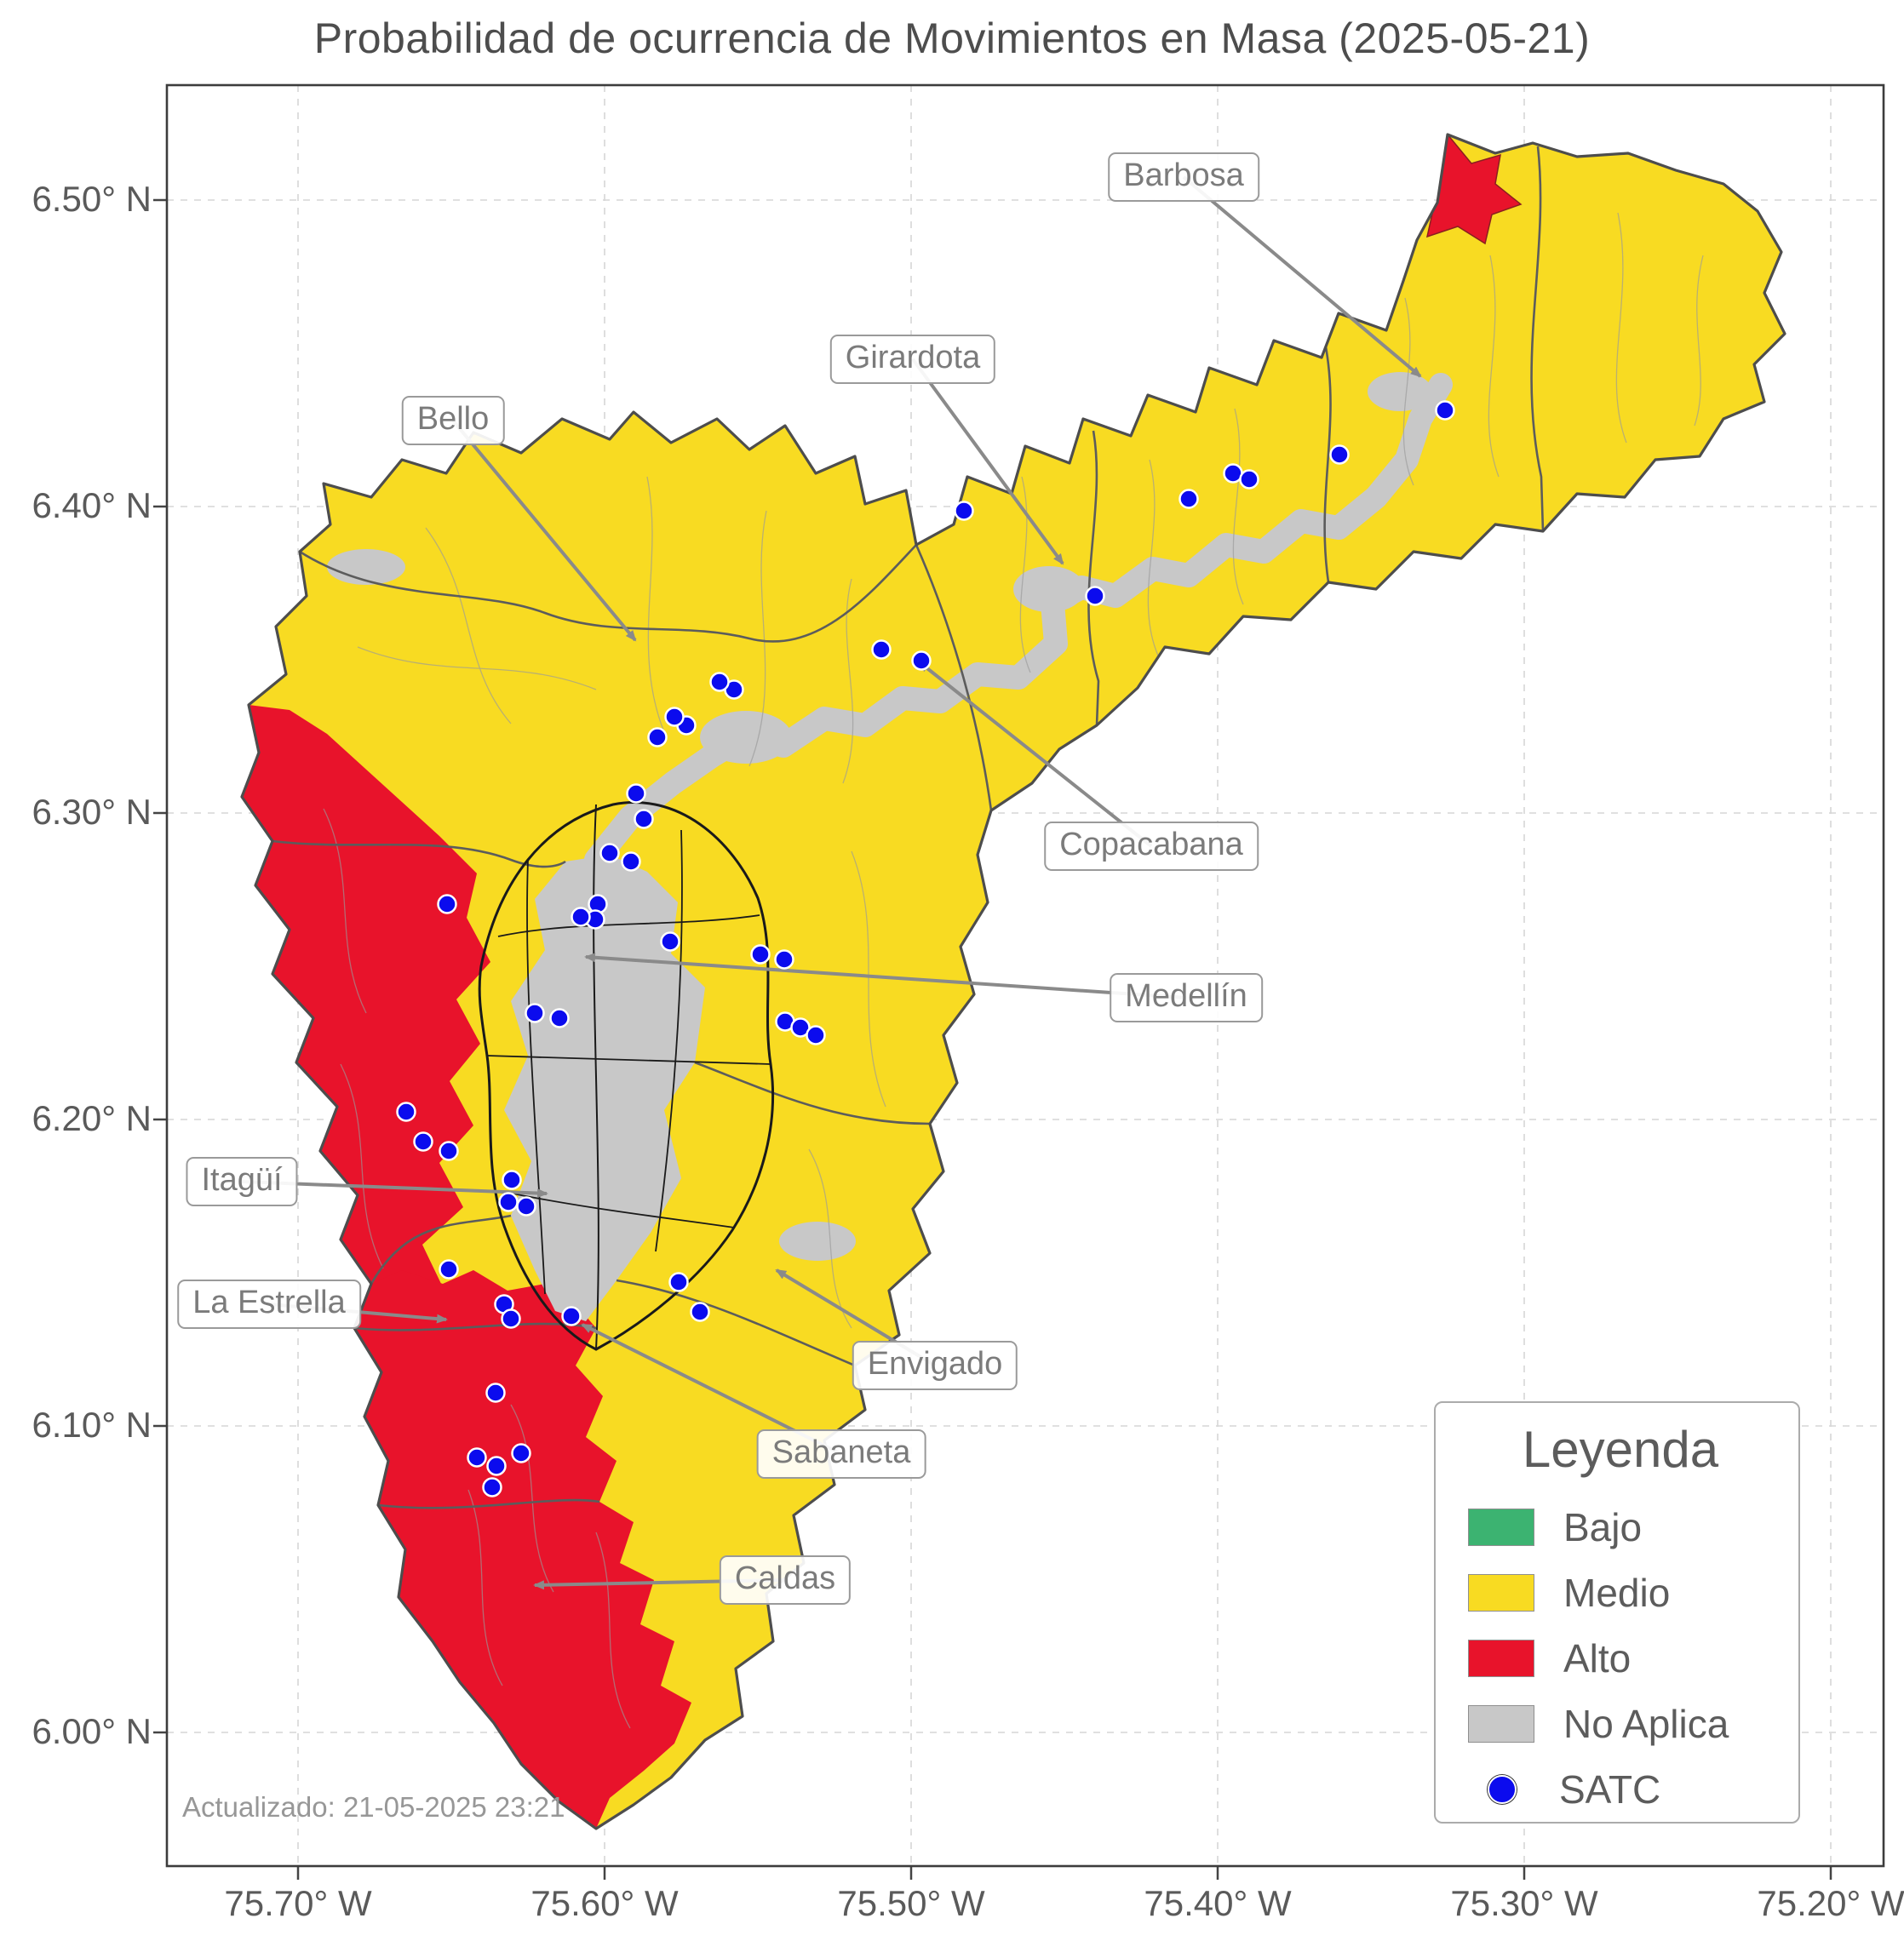 This screenshot has height=1941, width=1904. I want to click on legend-label-alto: Alto, so click(1597, 1657).